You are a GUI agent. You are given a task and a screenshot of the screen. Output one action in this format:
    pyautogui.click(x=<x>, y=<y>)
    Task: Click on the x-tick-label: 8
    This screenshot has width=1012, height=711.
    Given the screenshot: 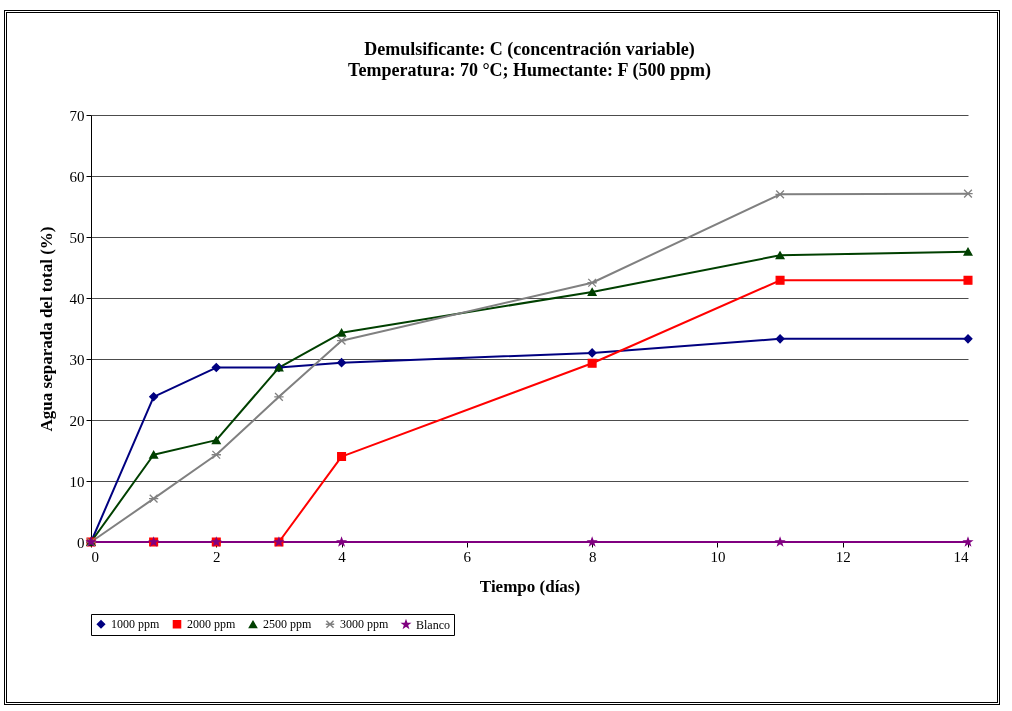 What is the action you would take?
    pyautogui.click(x=592, y=556)
    